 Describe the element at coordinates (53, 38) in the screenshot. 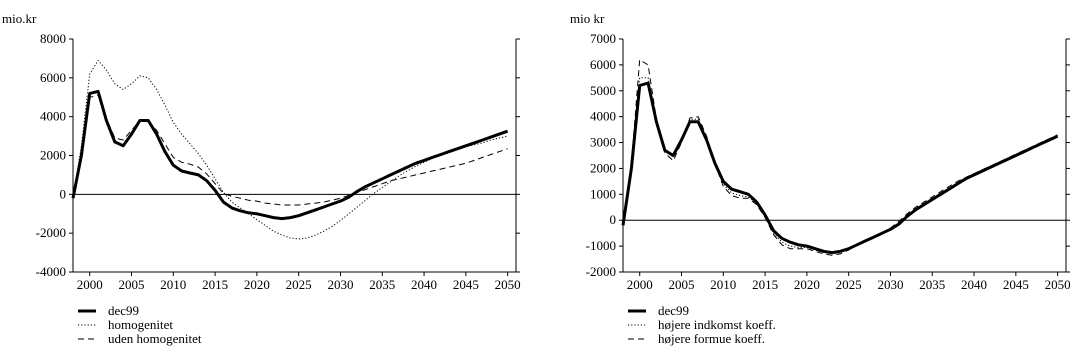

I see `y-tick-label: 8000` at that location.